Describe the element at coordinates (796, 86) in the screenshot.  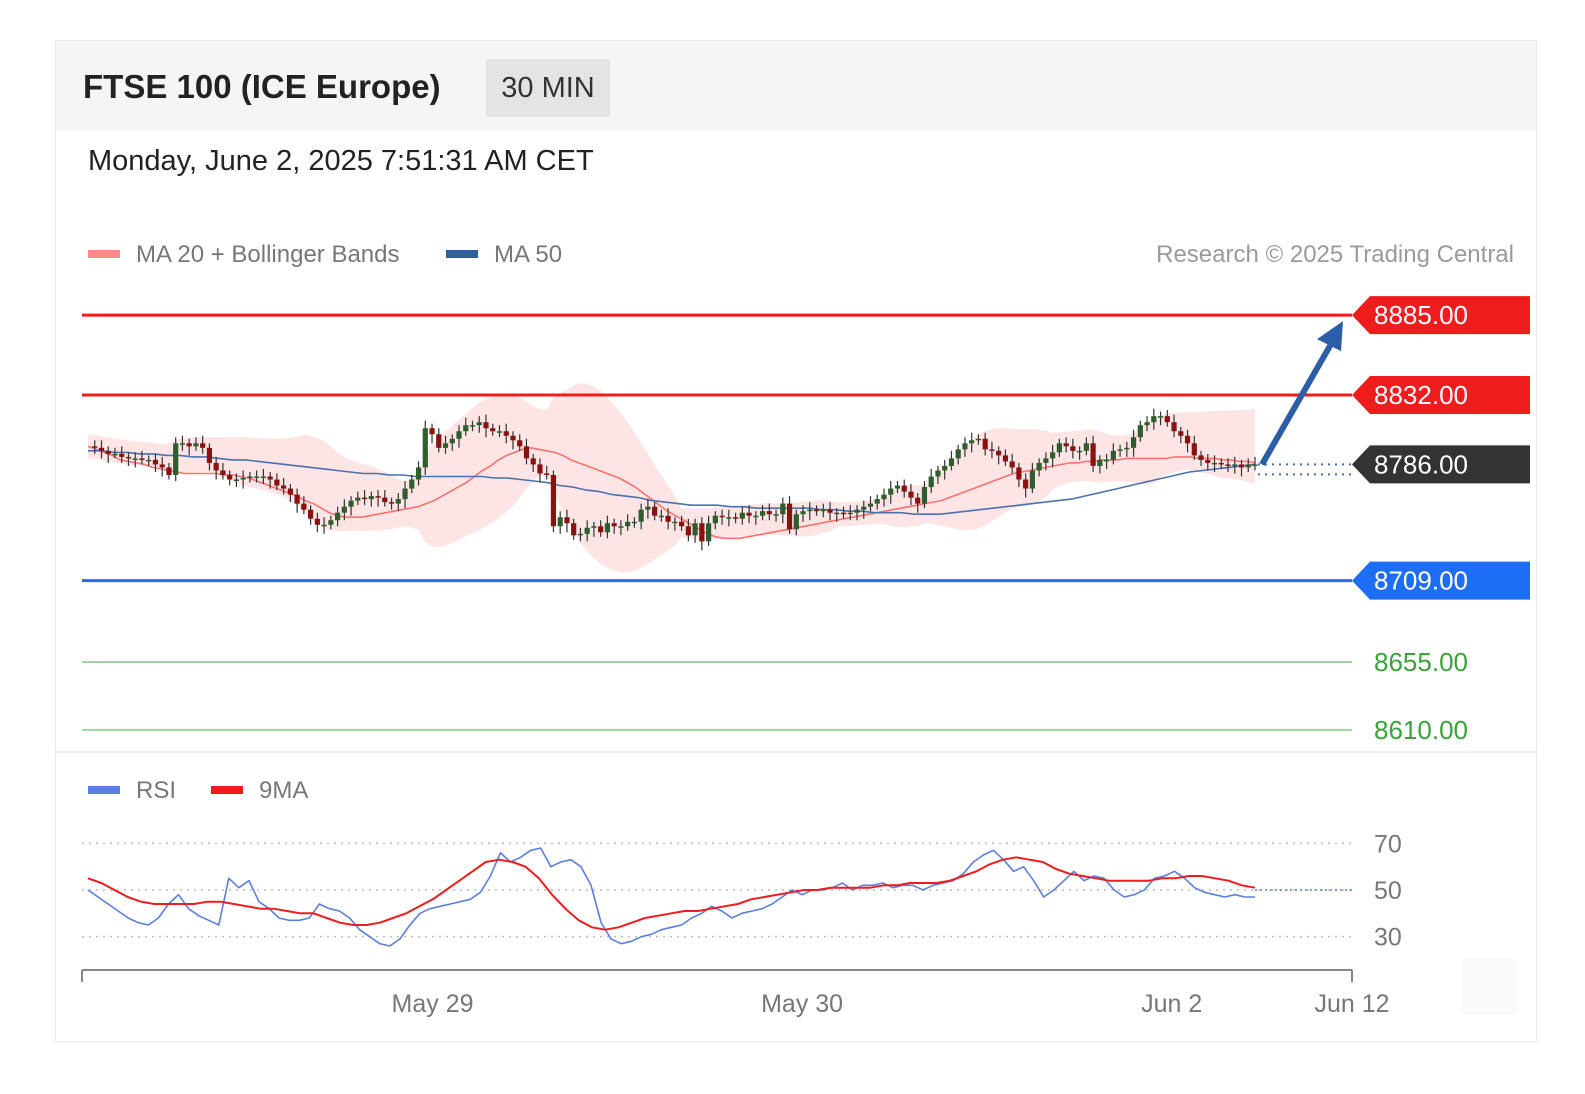
I see `card-header: FTSE 100 (ICE Europe) 30 MIN` at that location.